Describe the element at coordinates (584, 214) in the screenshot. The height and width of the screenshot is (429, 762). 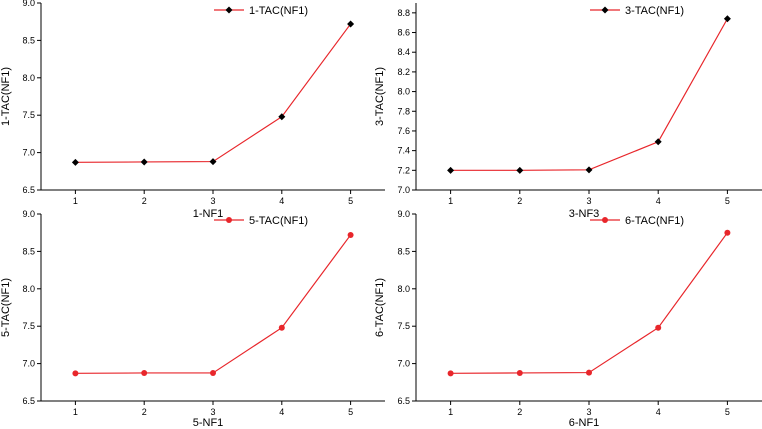
I see `x-axis-title-2: 3-NF3` at that location.